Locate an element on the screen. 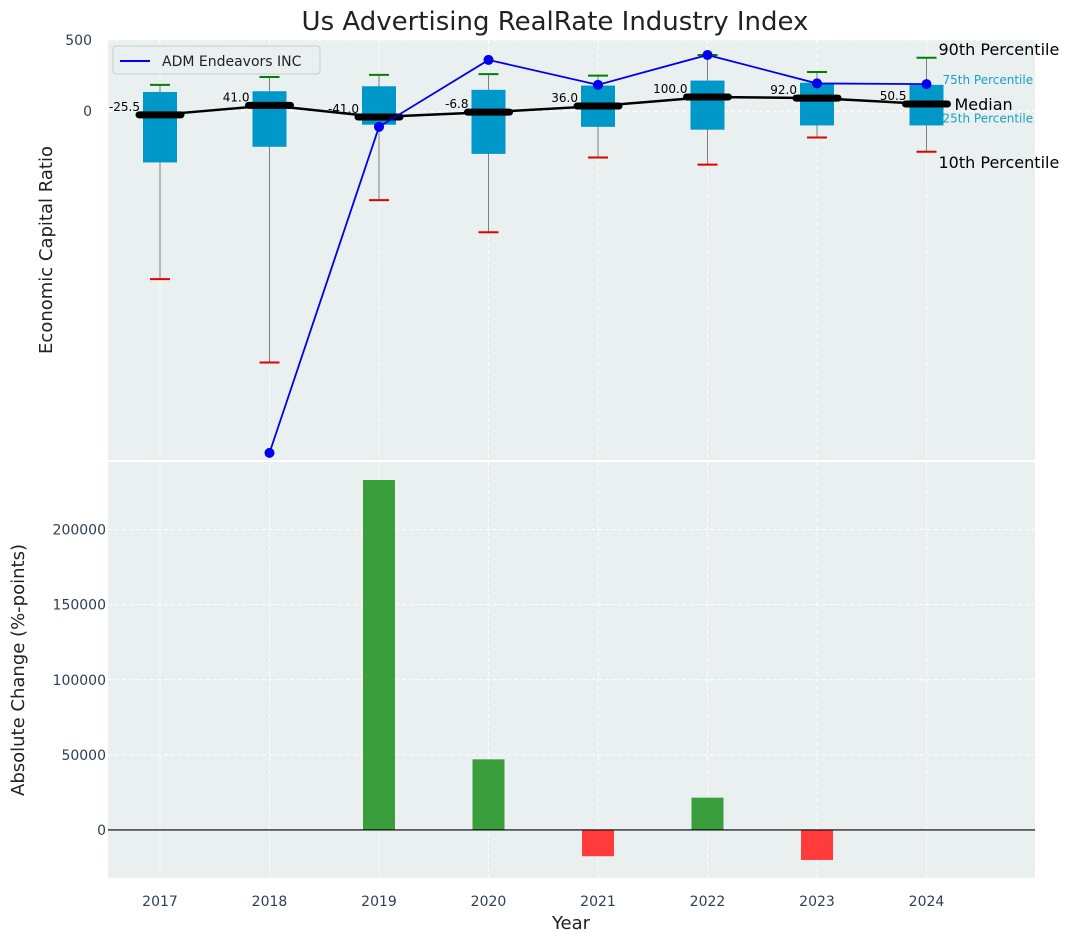 Image resolution: width=1073 pixels, height=942 pixels. legend: ADM Endeavors INC is located at coordinates (216, 60).